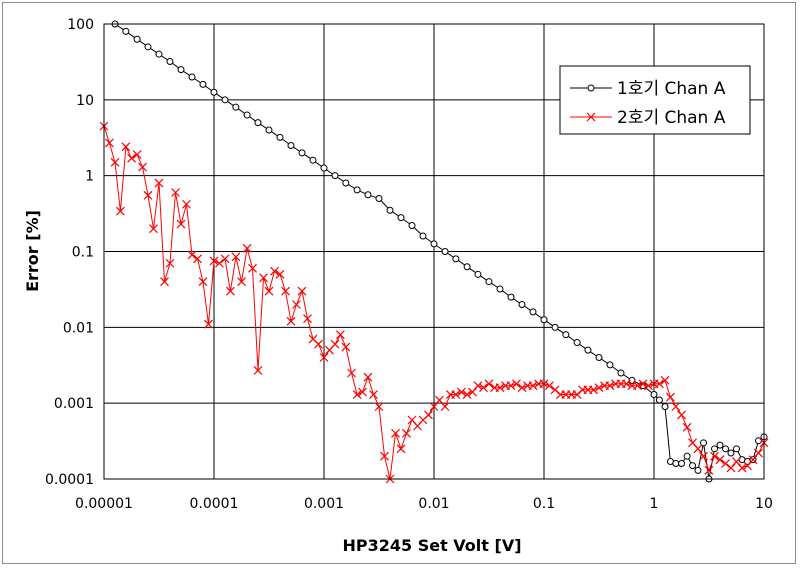  What do you see at coordinates (85, 101) in the screenshot?
I see `y-tick-label: 10` at bounding box center [85, 101].